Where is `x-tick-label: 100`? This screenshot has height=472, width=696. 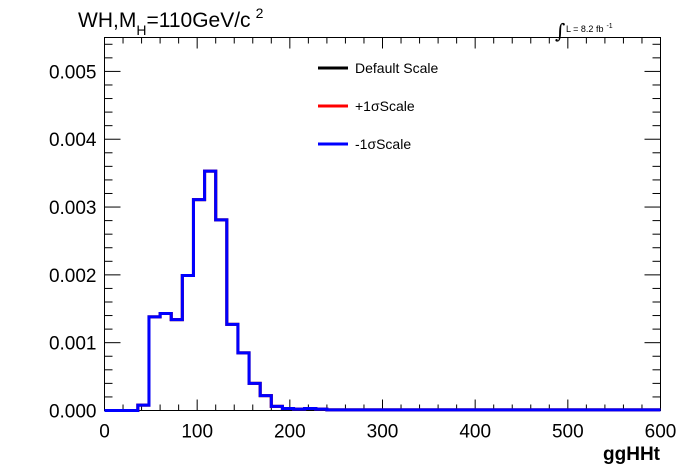 x-tick-label: 100 is located at coordinates (197, 432).